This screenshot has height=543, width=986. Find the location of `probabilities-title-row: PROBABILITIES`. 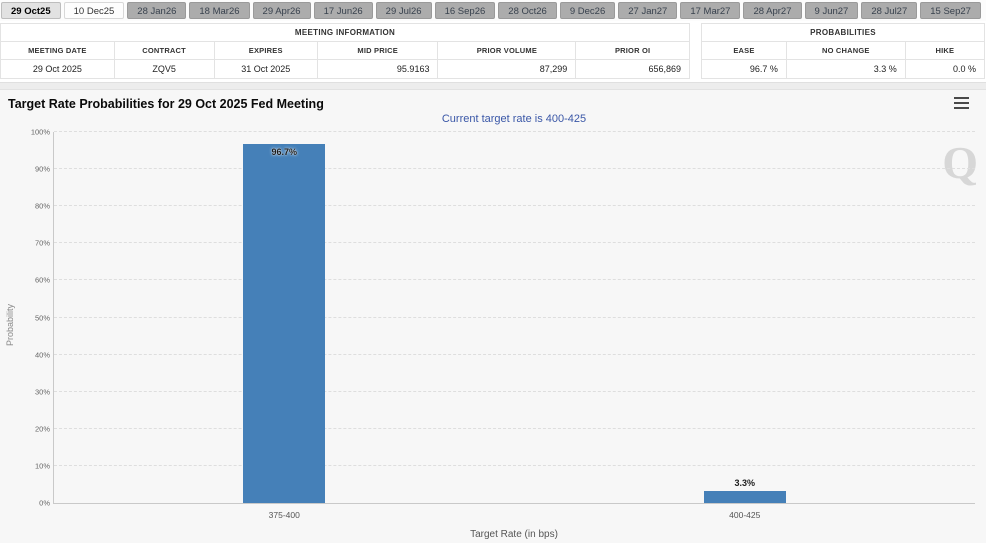

probabilities-title-row: PROBABILITIES is located at coordinates (843, 32).